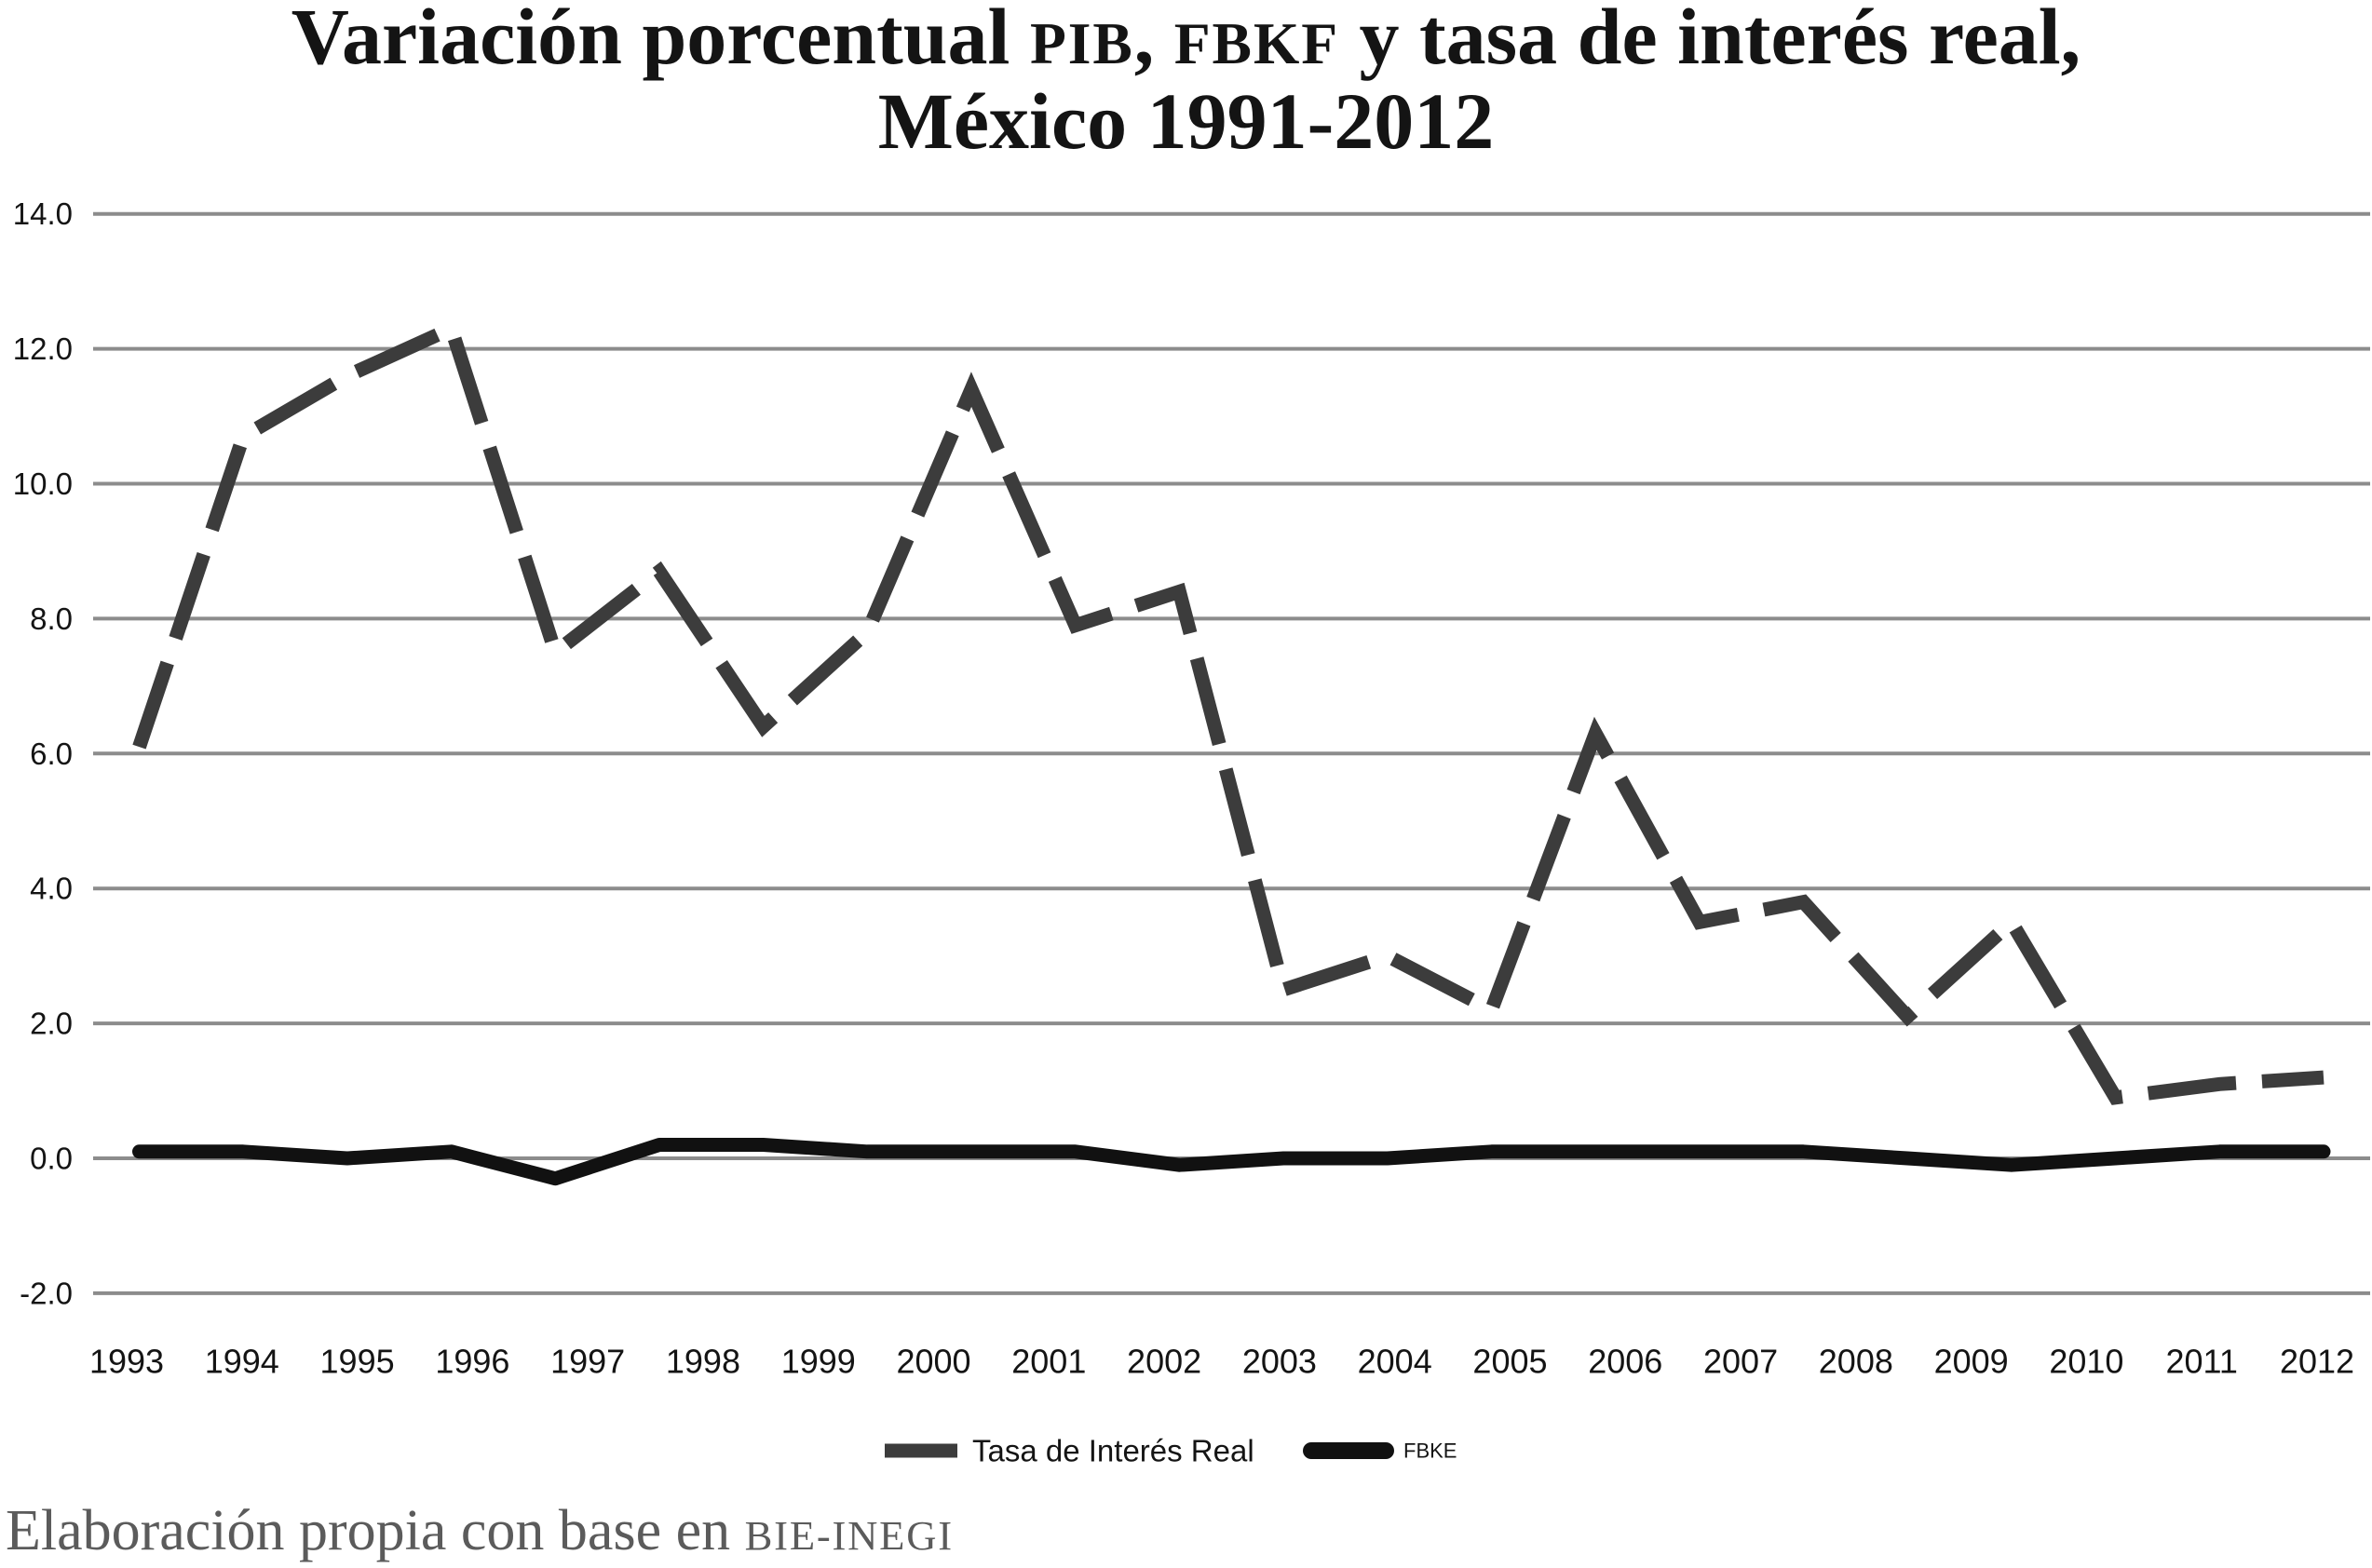 The width and height of the screenshot is (2372, 1568). I want to click on x-tick-label: 2004, so click(1395, 1362).